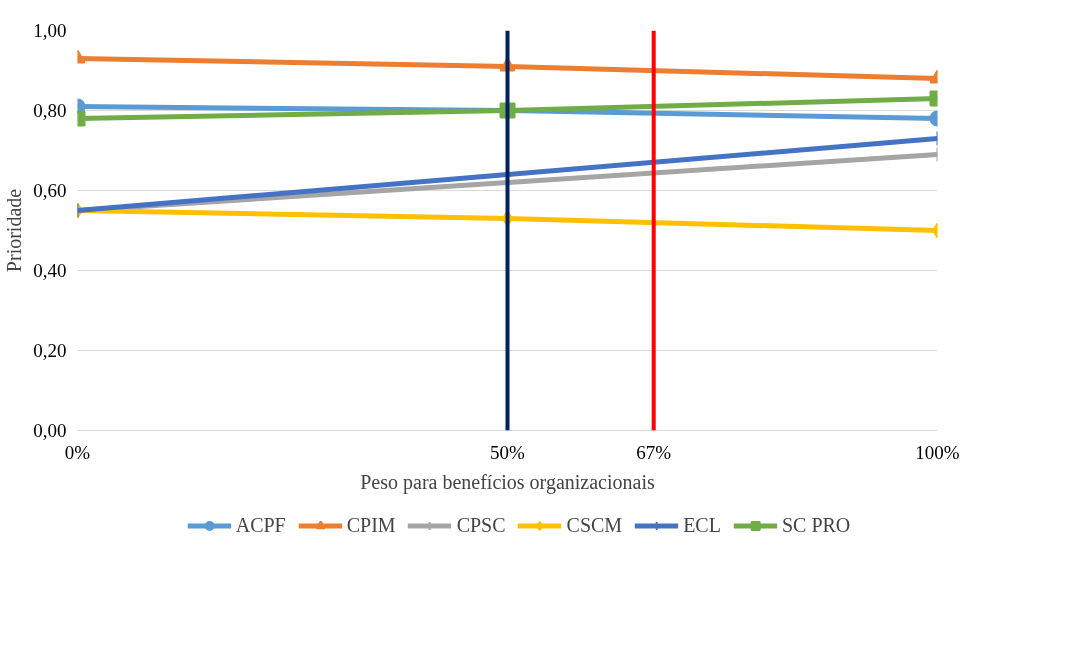  What do you see at coordinates (654, 452) in the screenshot?
I see `ref-line-label: 67%` at bounding box center [654, 452].